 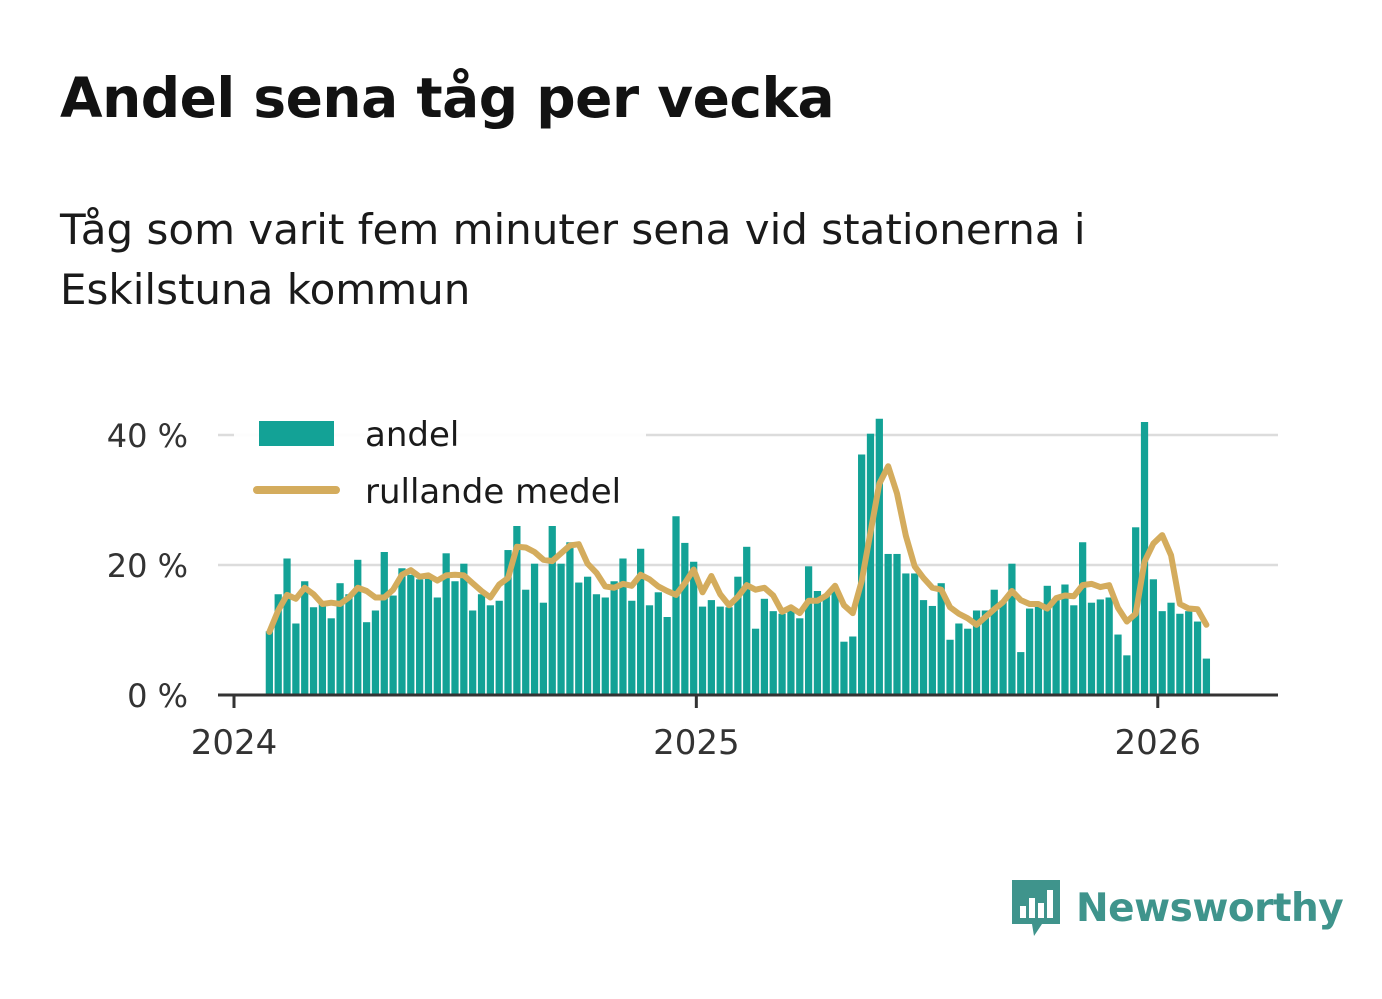 I want to click on y-tick-label: 40 %, so click(x=147, y=436).